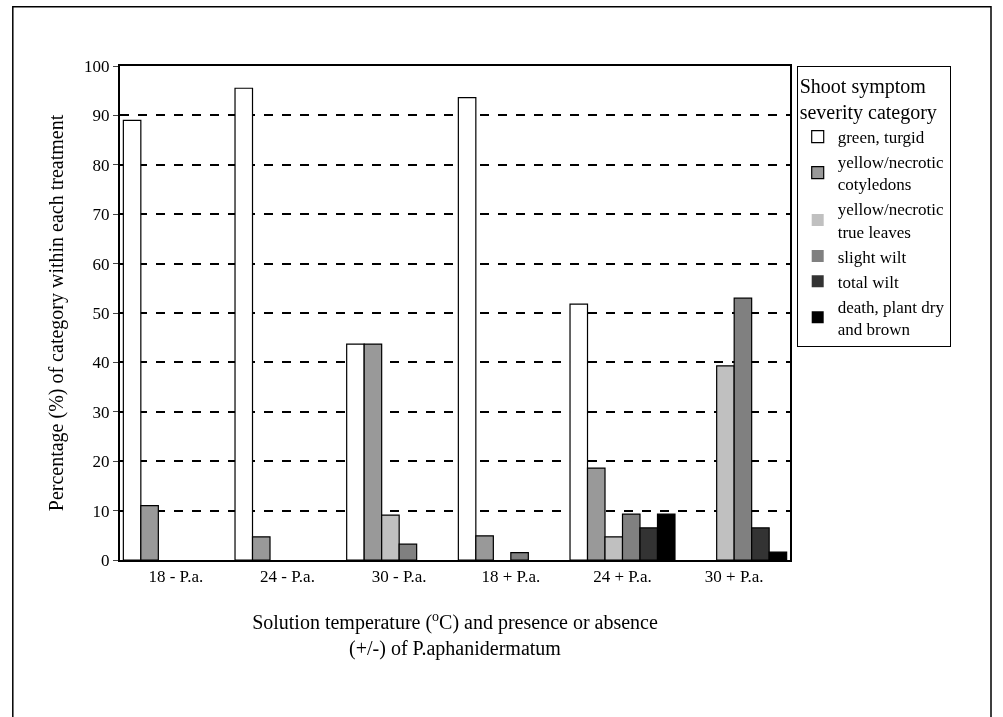 Image resolution: width=1003 pixels, height=717 pixels. I want to click on x-tick-label: 24 + P.a., so click(622, 577).